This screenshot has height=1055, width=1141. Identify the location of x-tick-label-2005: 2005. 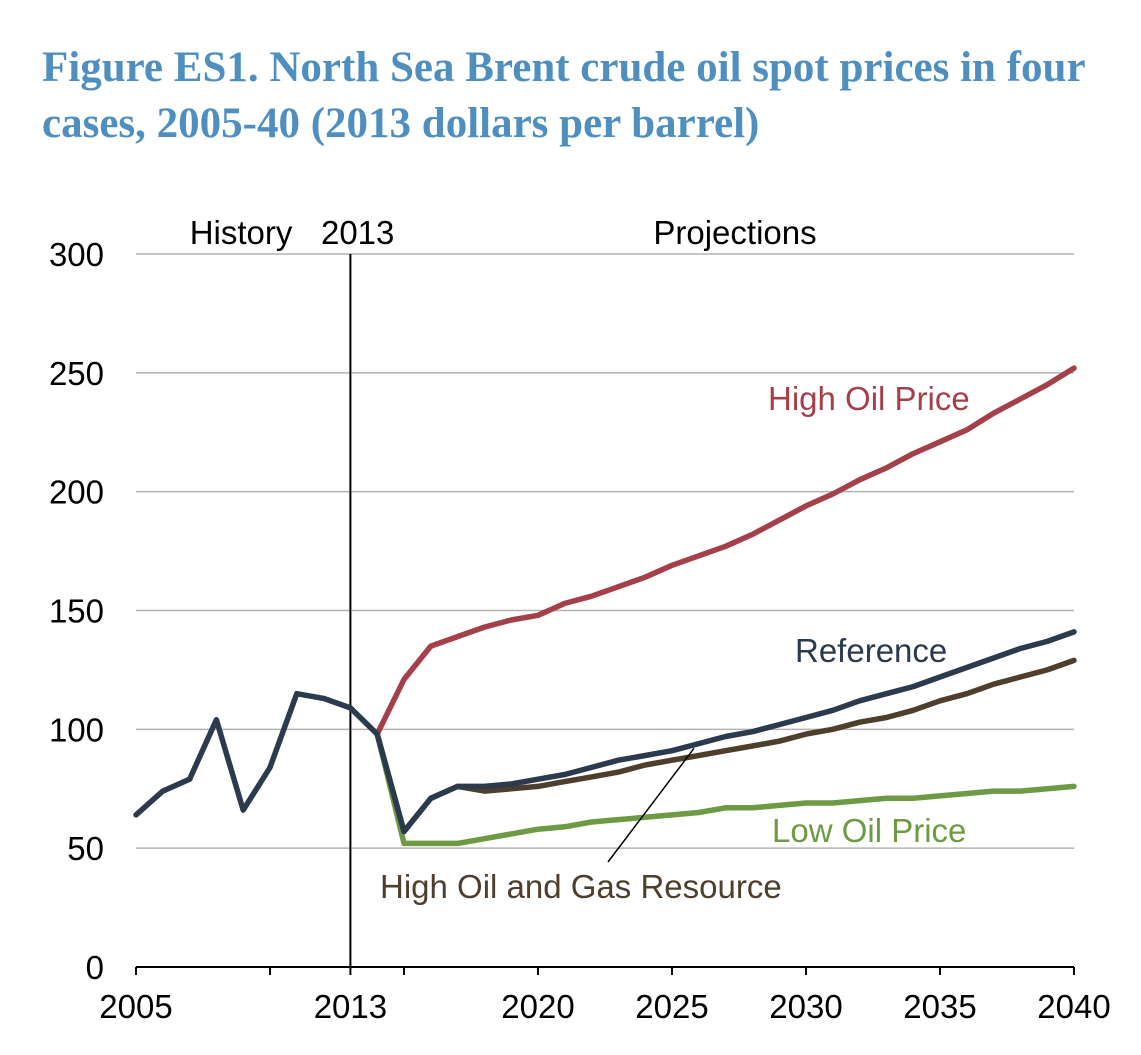
(135, 1006).